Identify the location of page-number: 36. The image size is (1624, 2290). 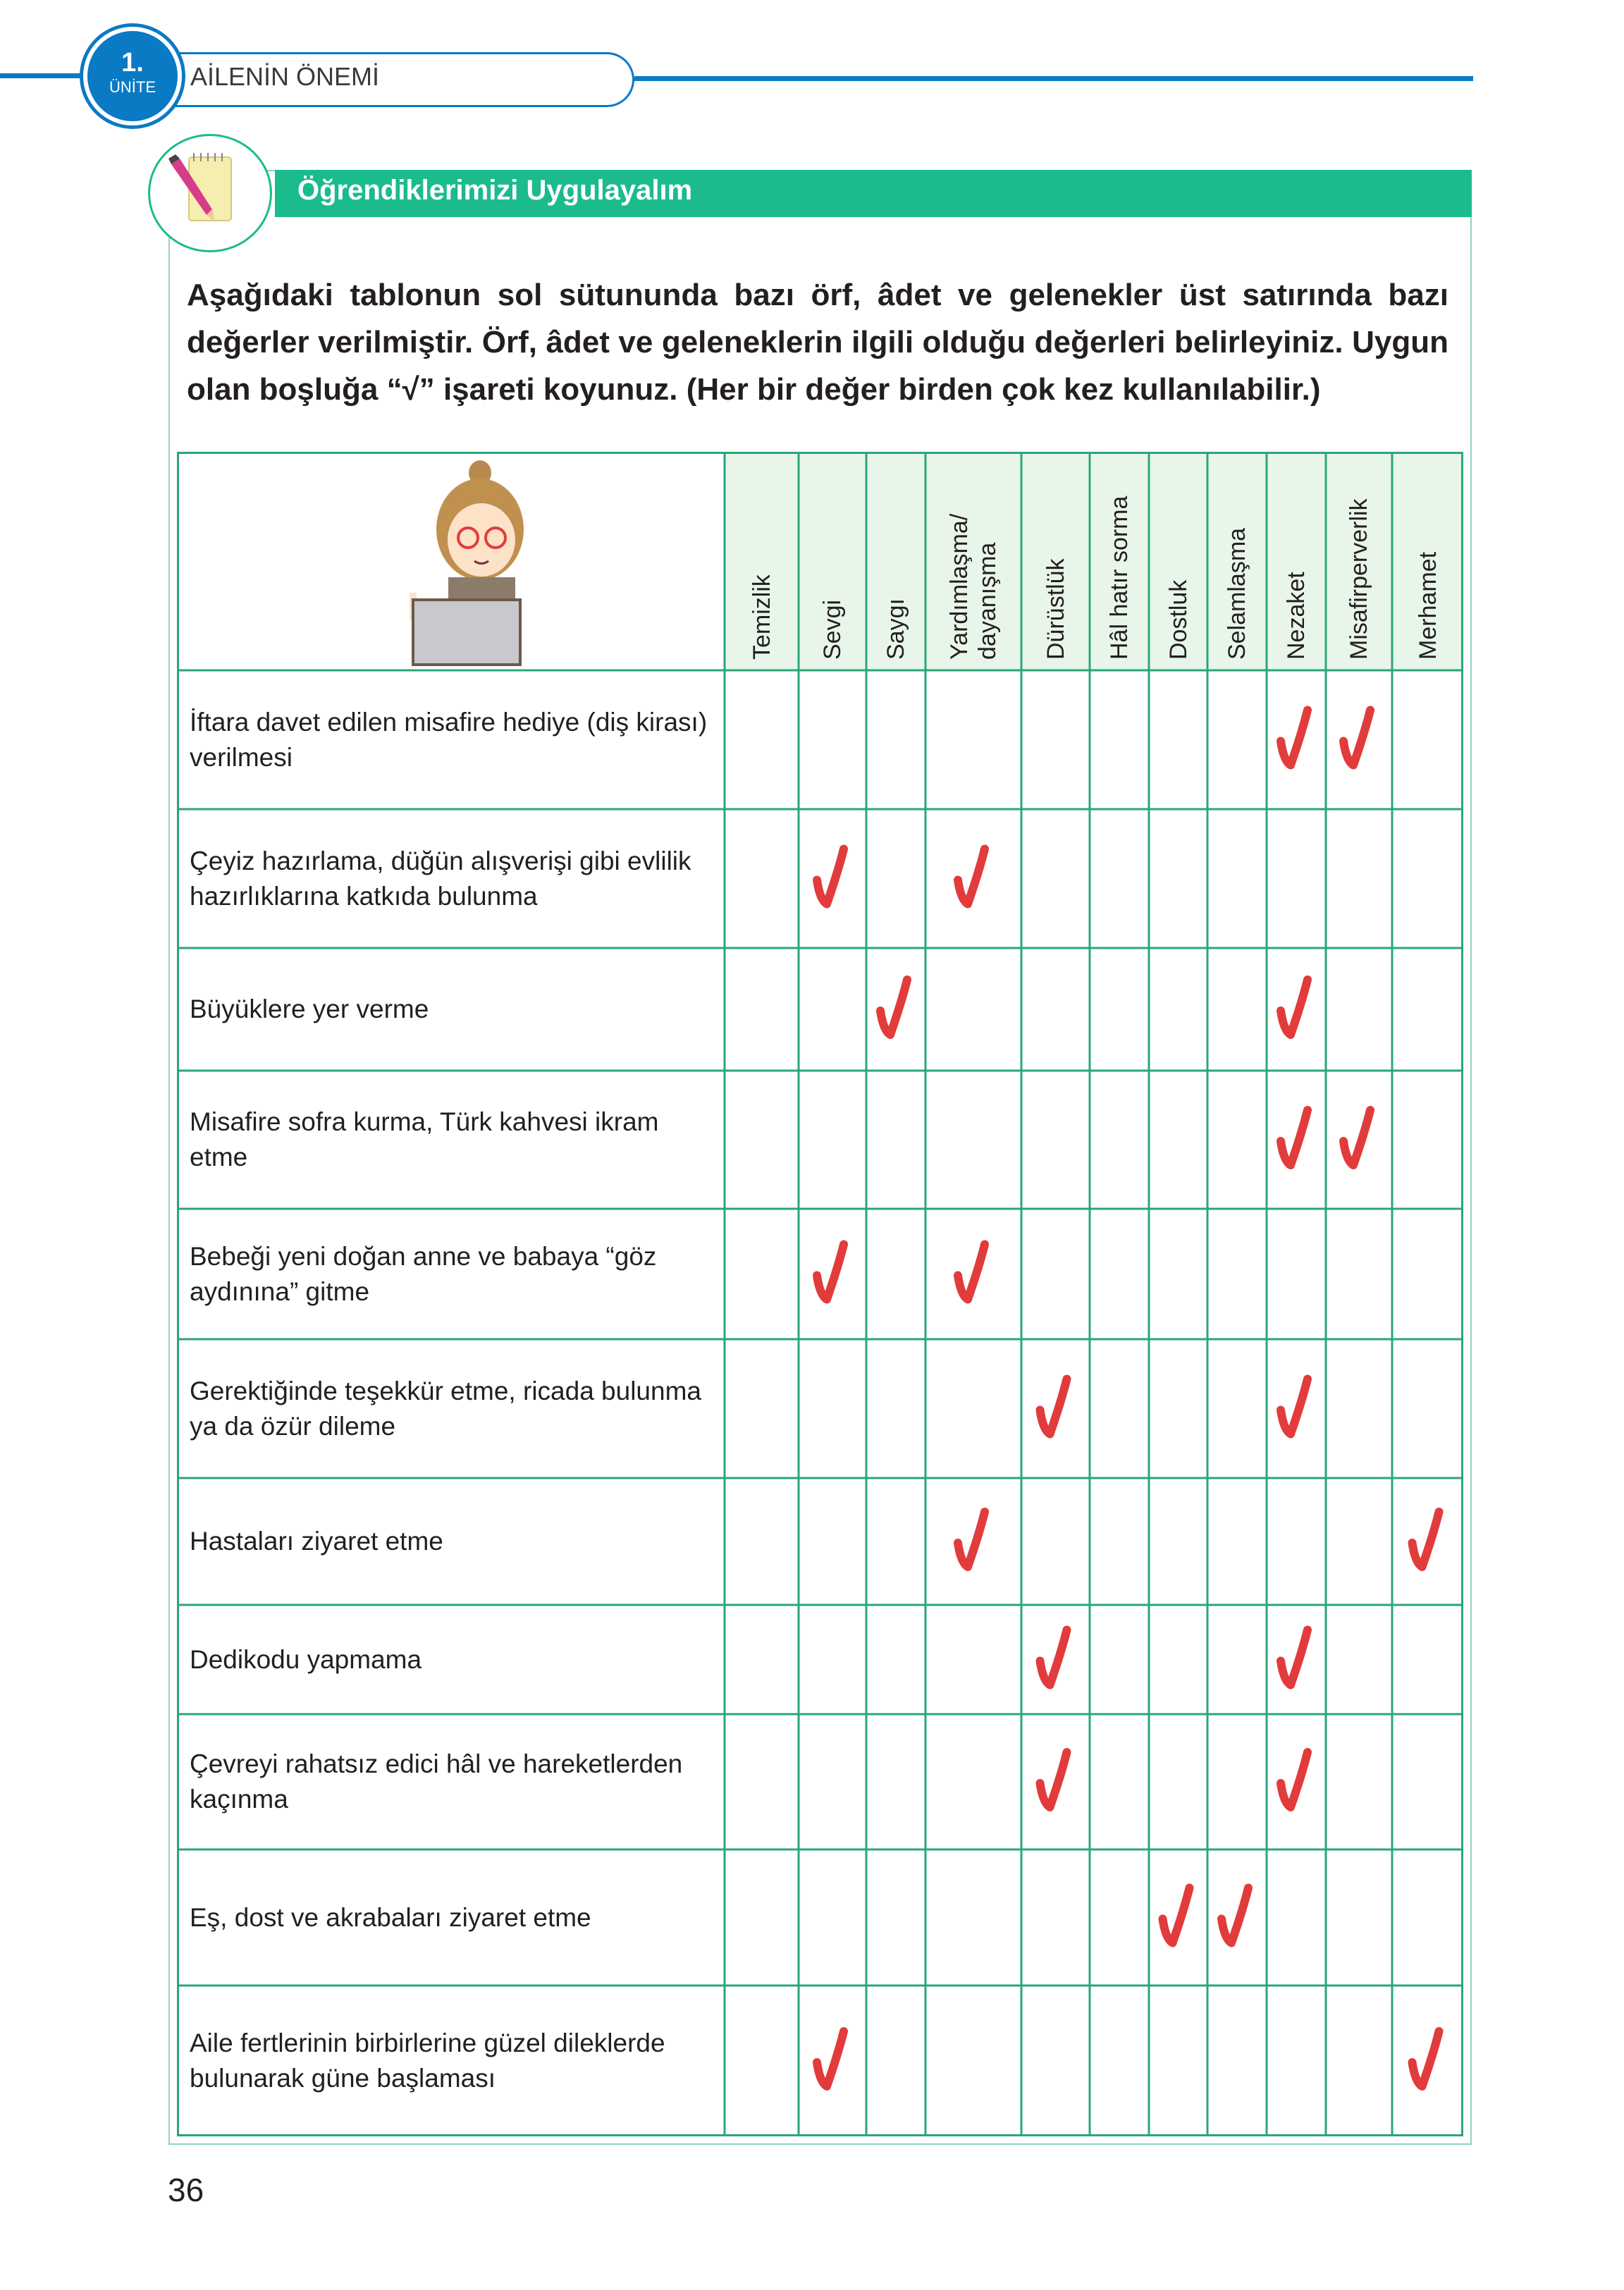
(186, 2190).